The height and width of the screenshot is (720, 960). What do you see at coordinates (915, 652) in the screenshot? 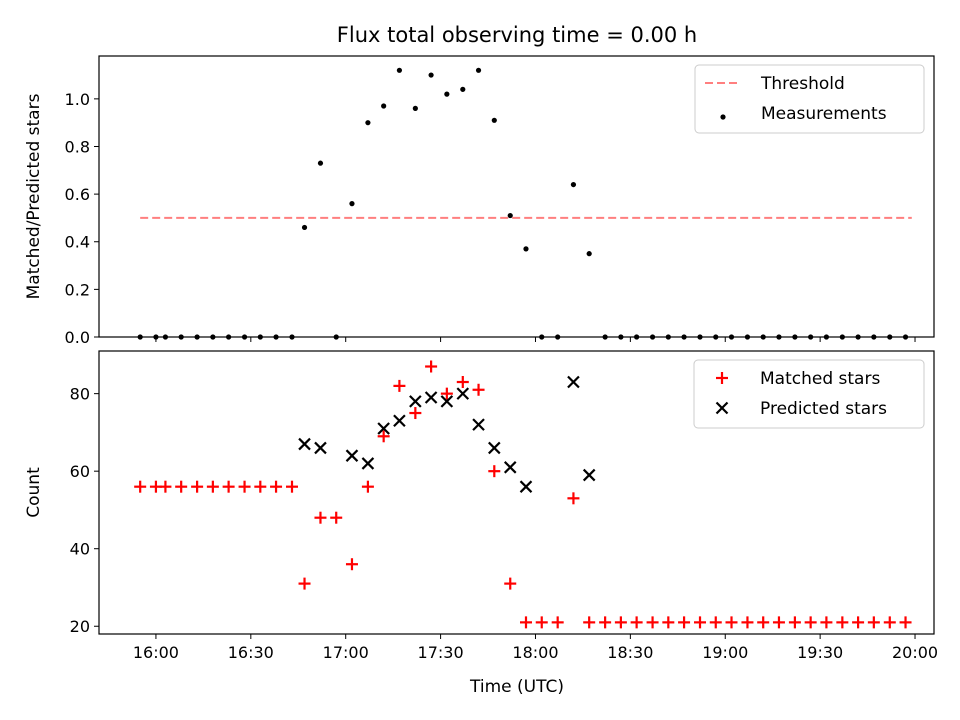
I see `x-tick-label: 20:00` at bounding box center [915, 652].